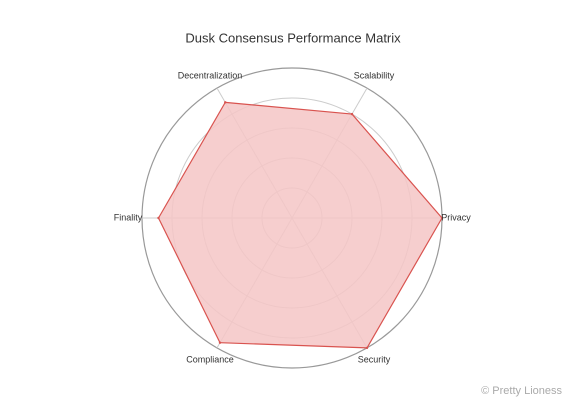  Describe the element at coordinates (293, 37) in the screenshot. I see `chart-title: Dusk Consensus Performance Matrix` at that location.